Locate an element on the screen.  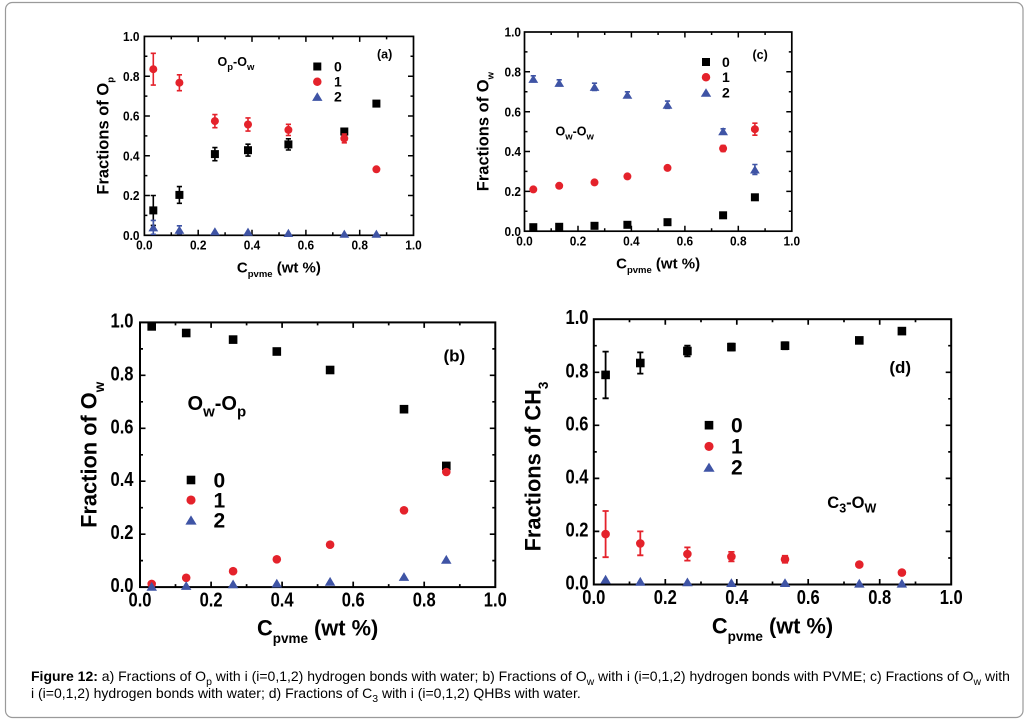
svg-text: Ow-Op is located at coordinates (217, 407).